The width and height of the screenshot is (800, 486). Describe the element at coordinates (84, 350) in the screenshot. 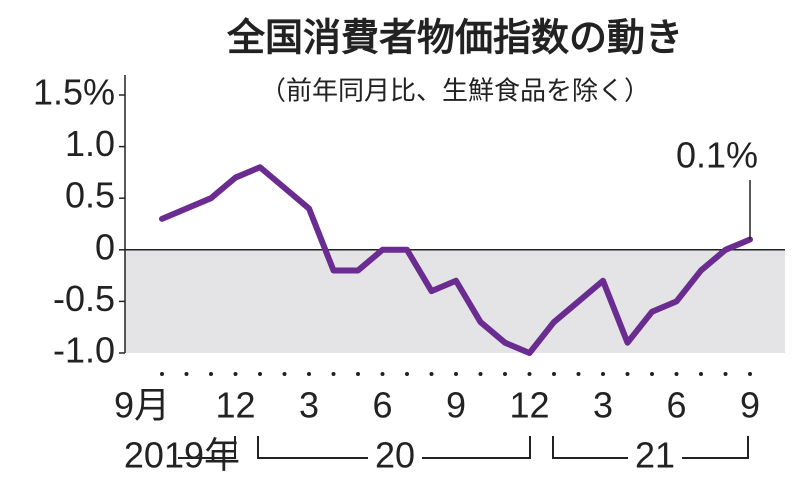

I see `y-tick-label: -1.0` at that location.